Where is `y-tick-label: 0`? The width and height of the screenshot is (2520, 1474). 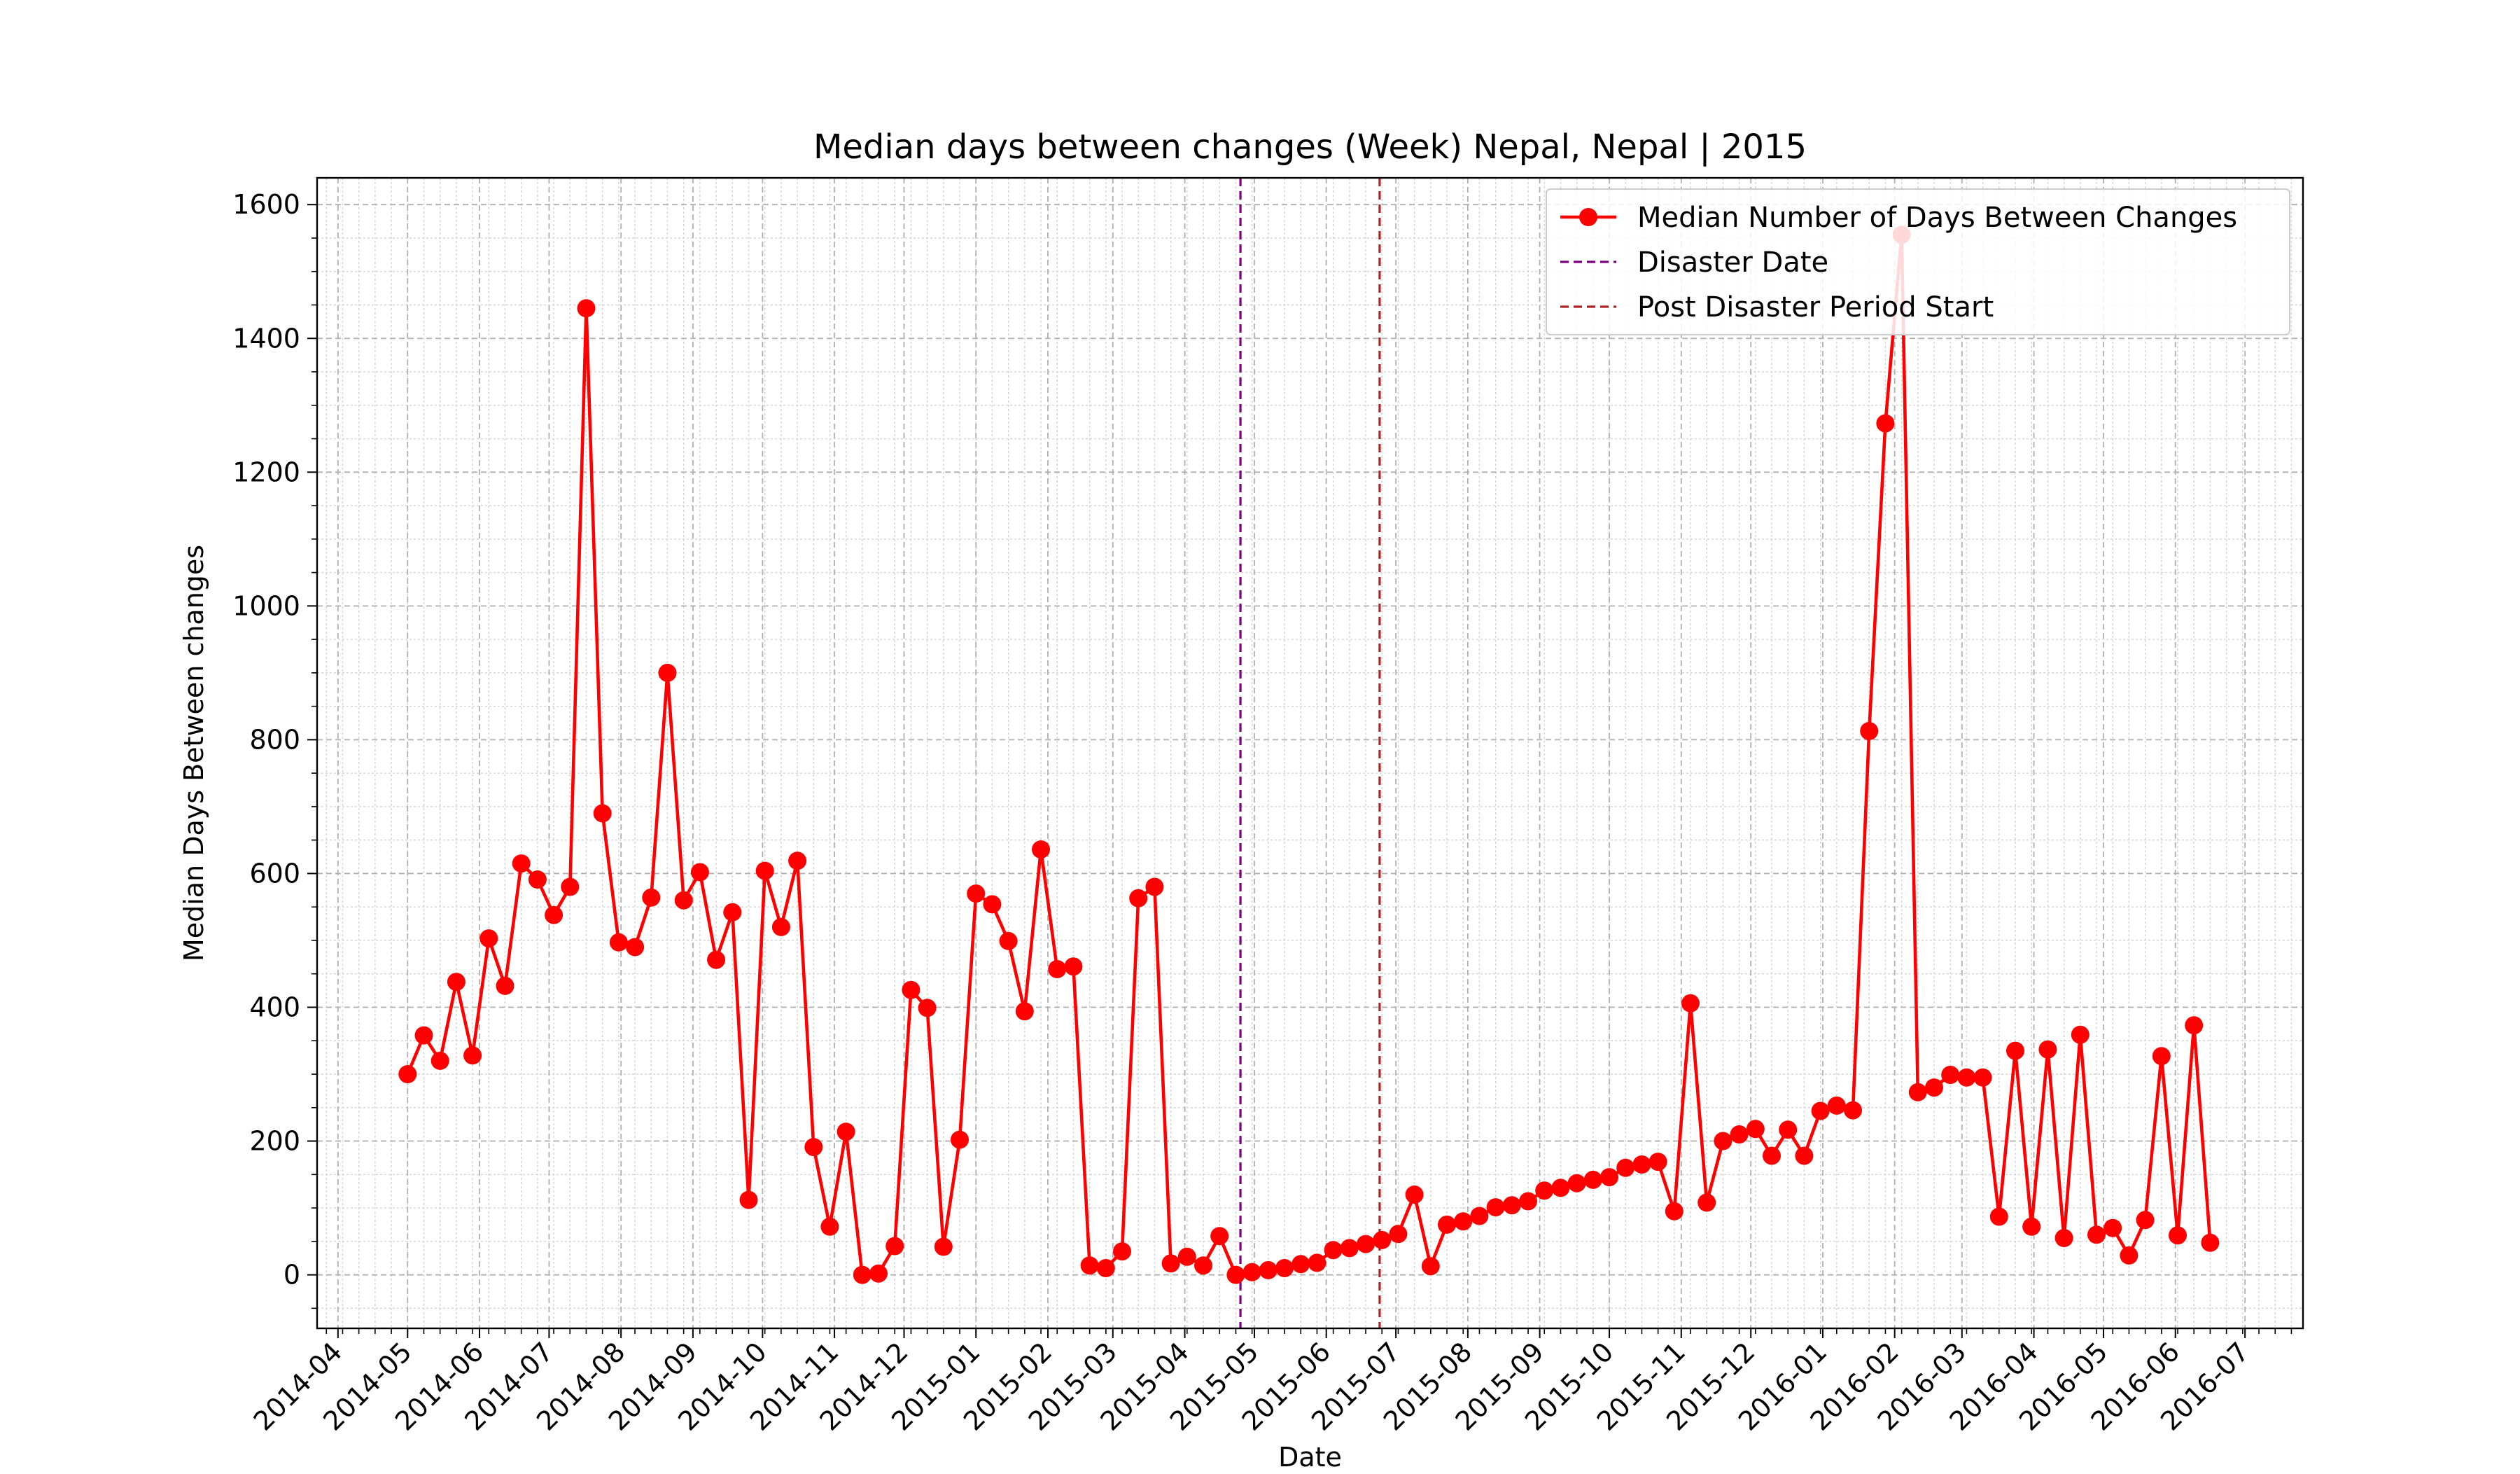 y-tick-label: 0 is located at coordinates (292, 1275).